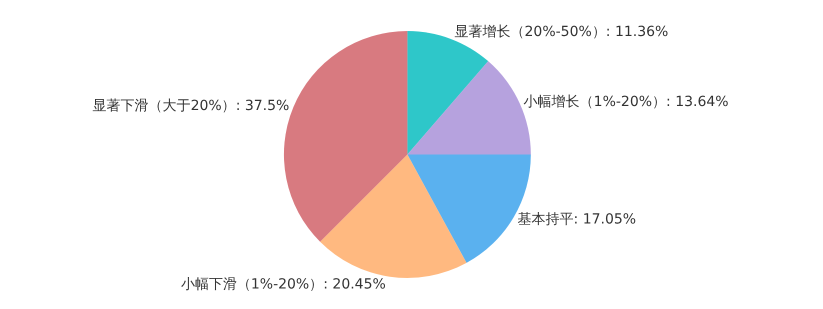 The height and width of the screenshot is (309, 823). I want to click on slice-label: 小幅下滑（1%-20%）: 20.45%, so click(283, 284).